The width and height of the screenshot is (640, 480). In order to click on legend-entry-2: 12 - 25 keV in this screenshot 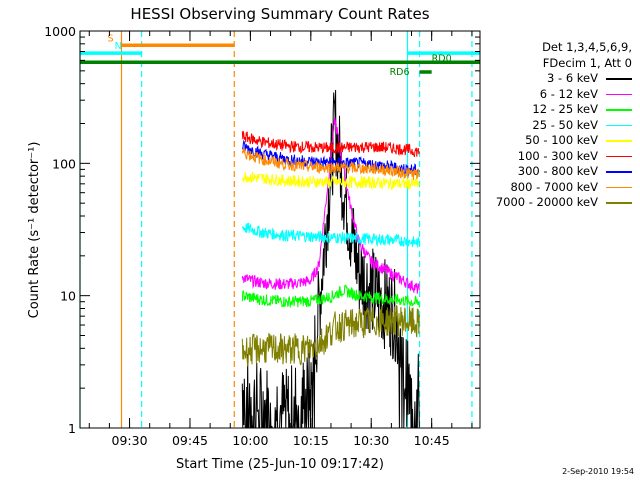, I will do `click(547, 110)`.